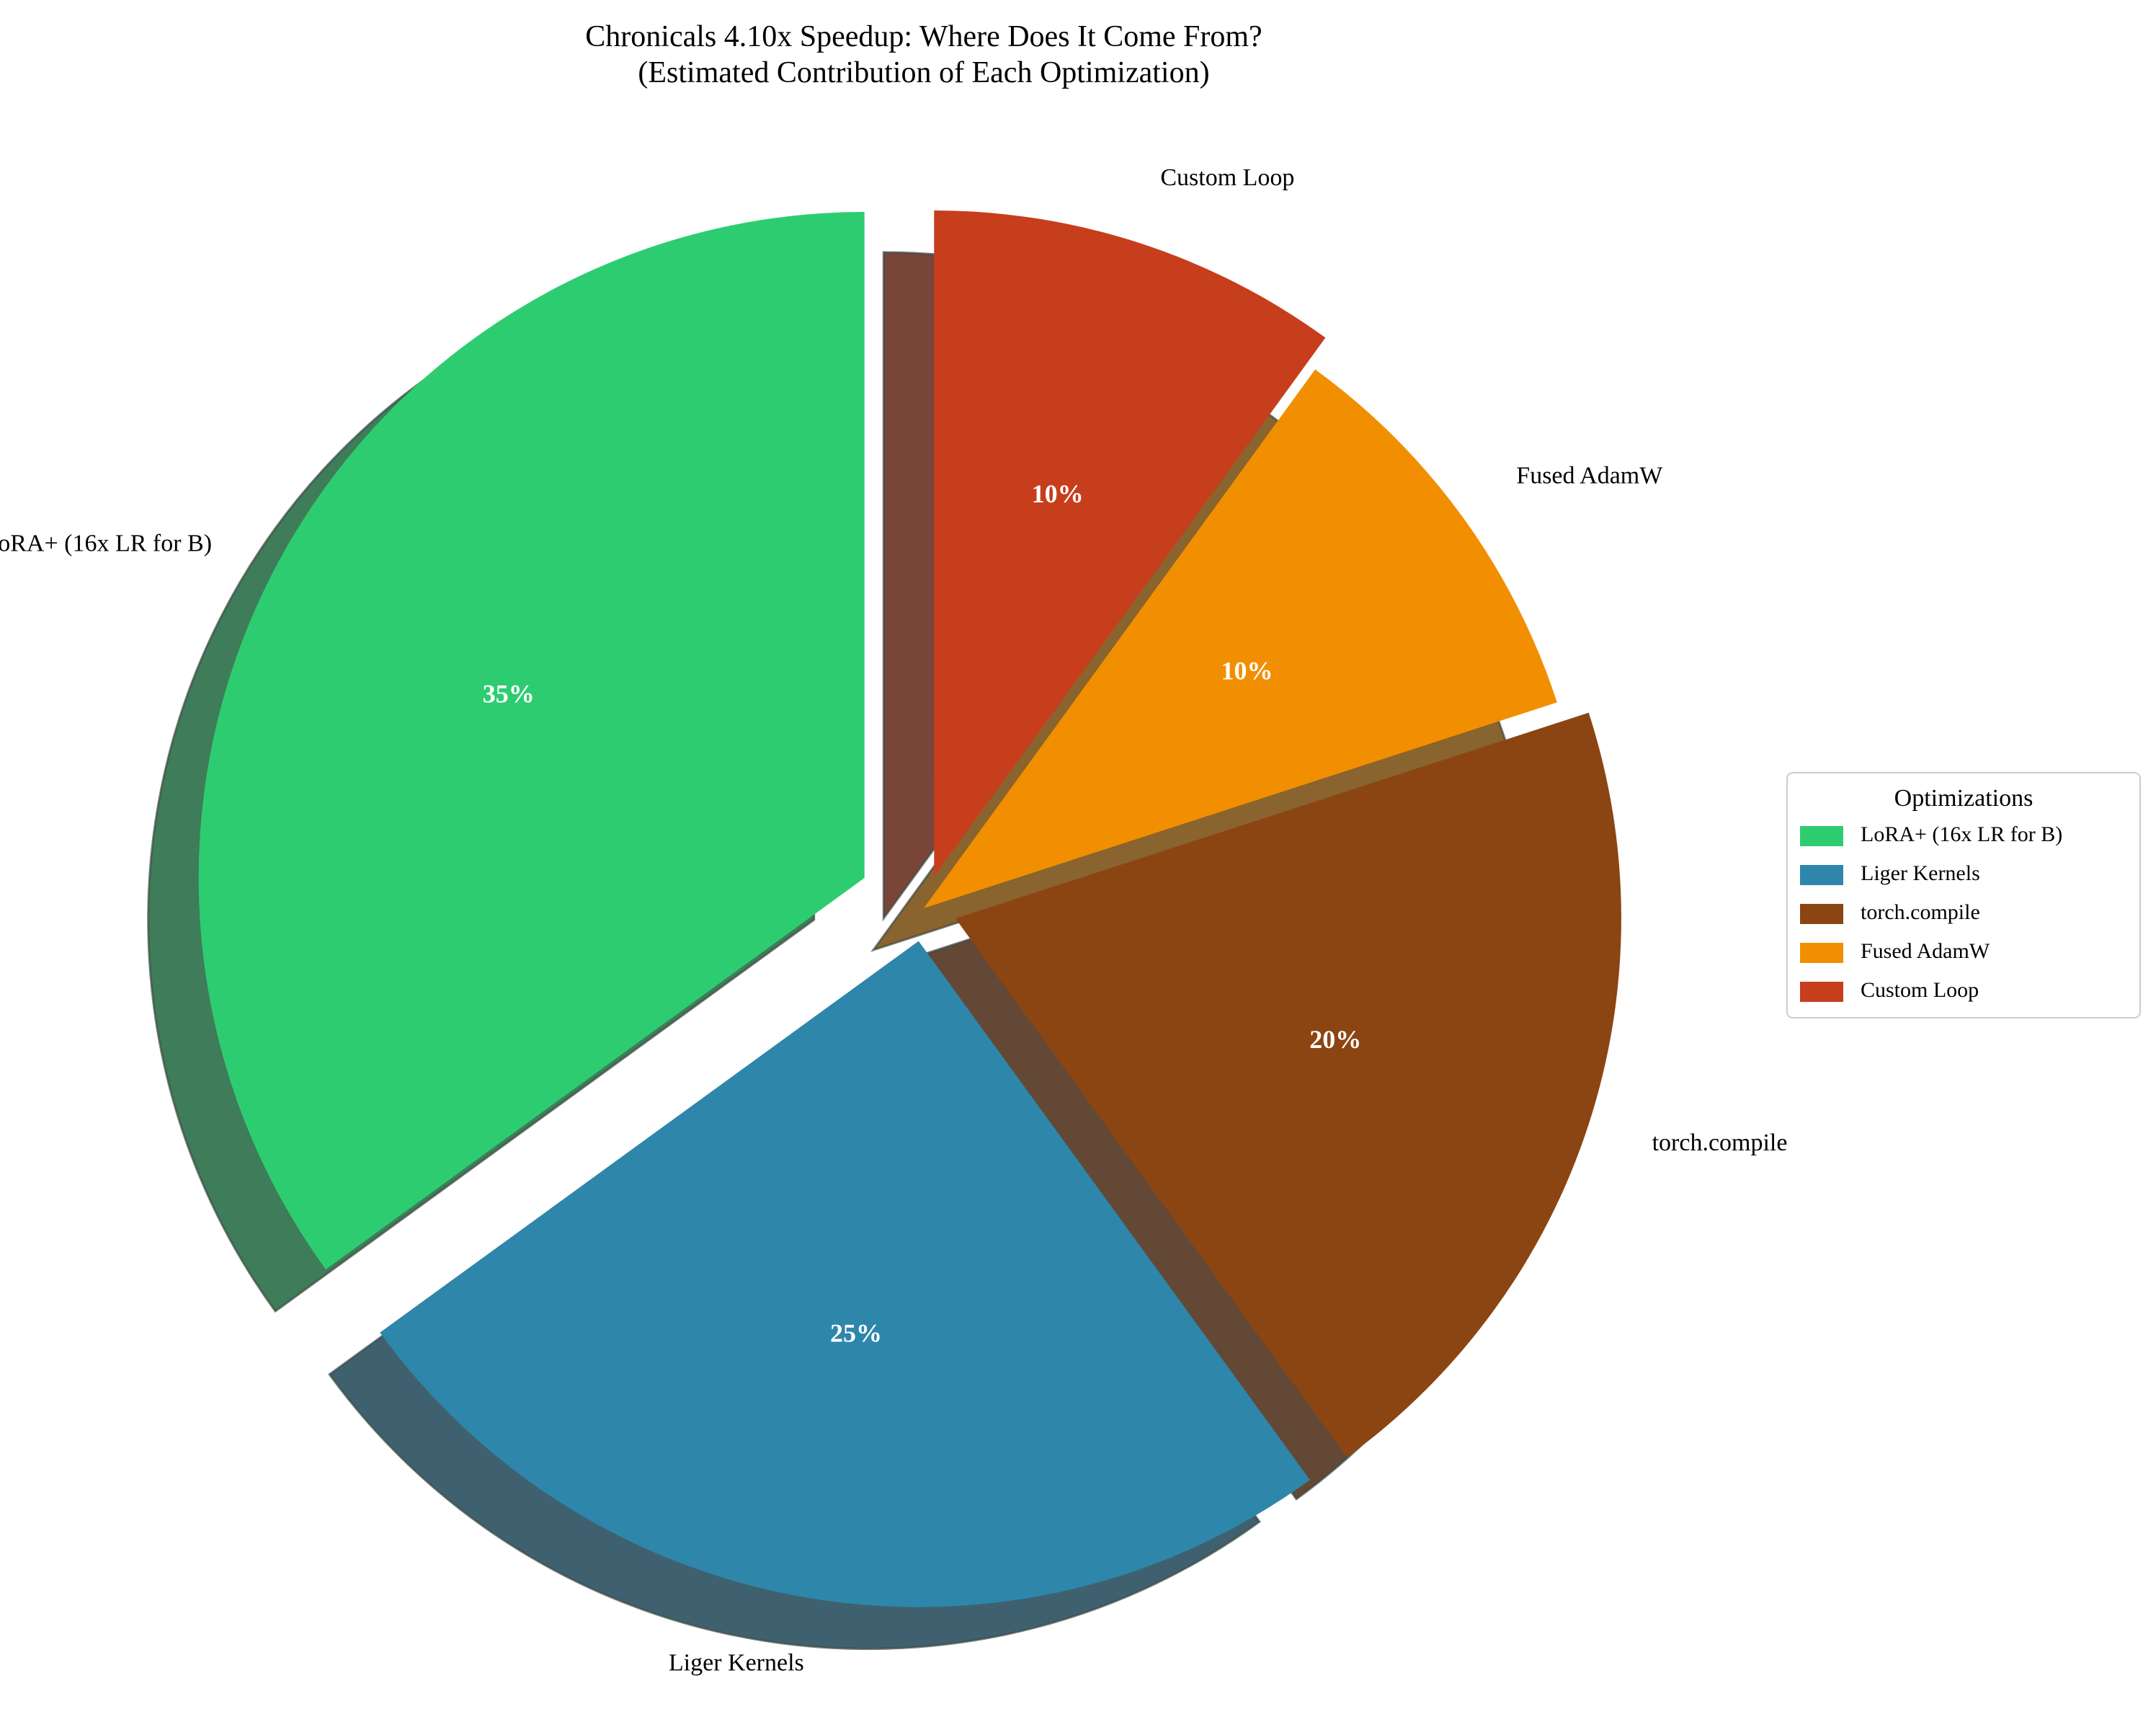  I want to click on slice-pct-liger-kernels: 25%, so click(856, 1332).